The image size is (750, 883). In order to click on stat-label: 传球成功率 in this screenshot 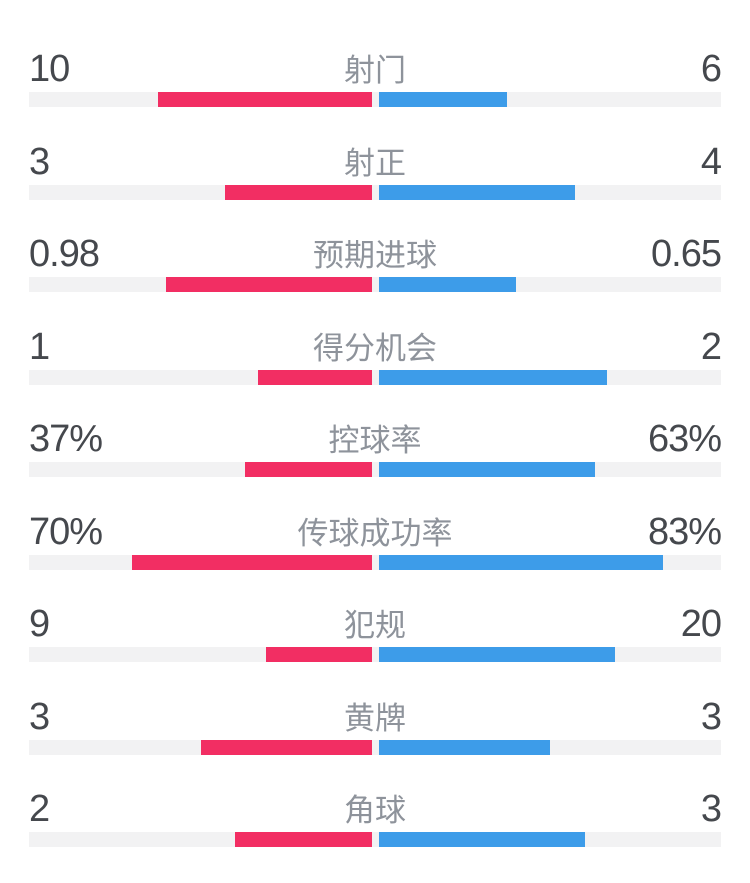, I will do `click(375, 533)`.